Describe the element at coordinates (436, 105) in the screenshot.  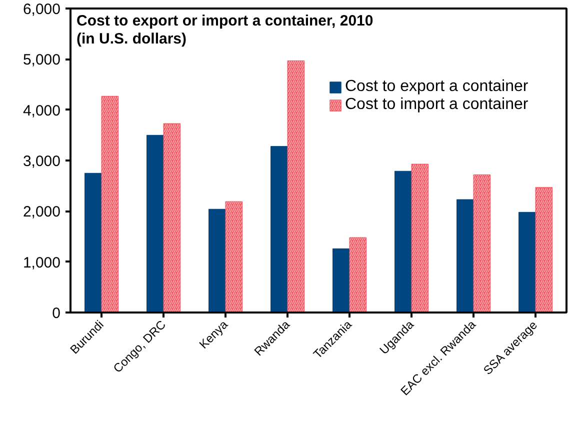
I see `legend-label: Cost to import a container` at that location.